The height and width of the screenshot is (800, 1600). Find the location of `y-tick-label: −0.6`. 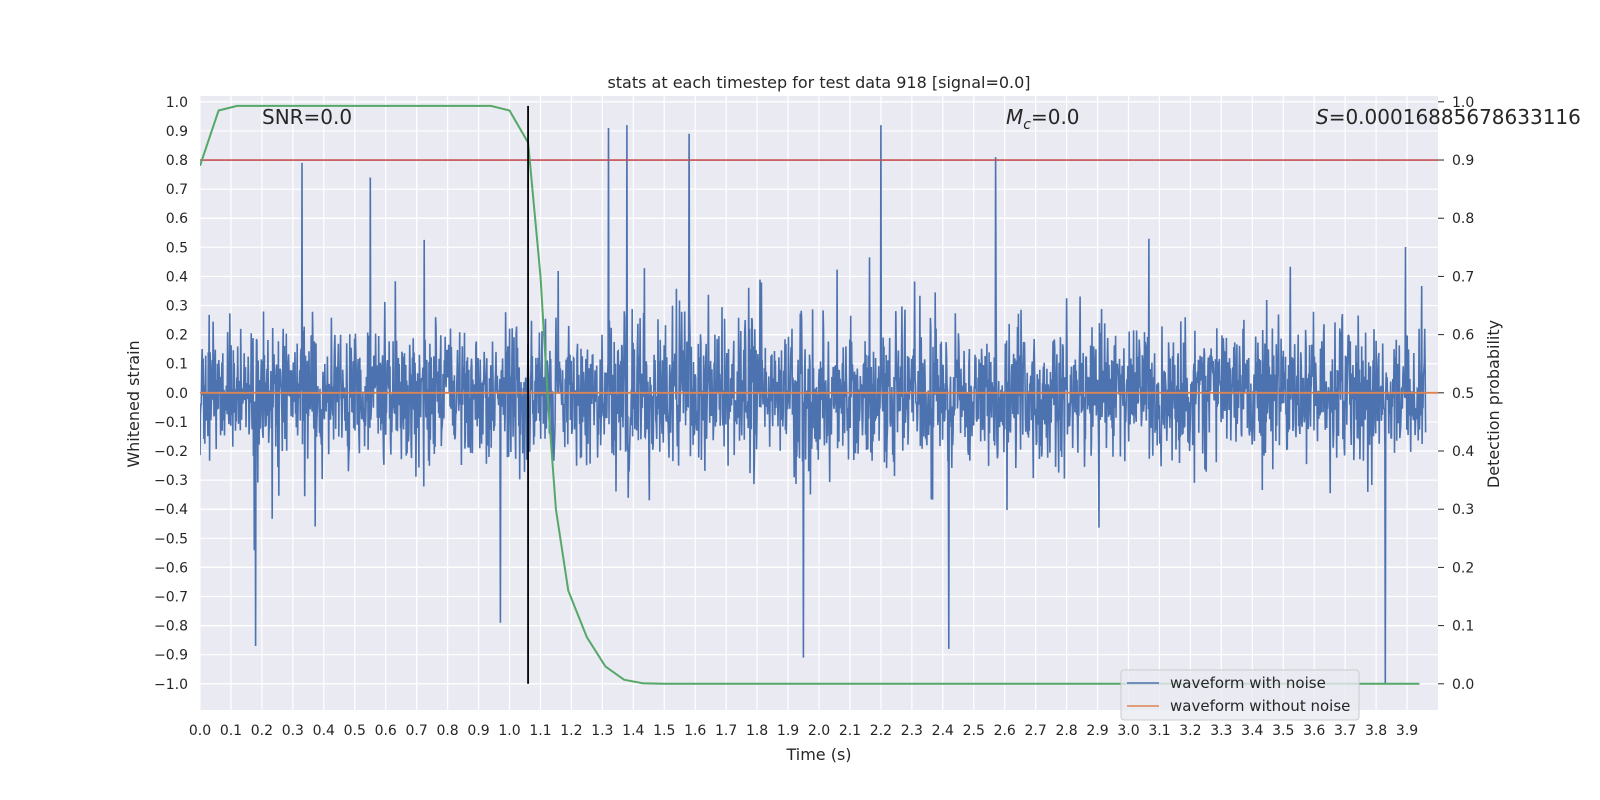

y-tick-label: −0.6 is located at coordinates (171, 568).